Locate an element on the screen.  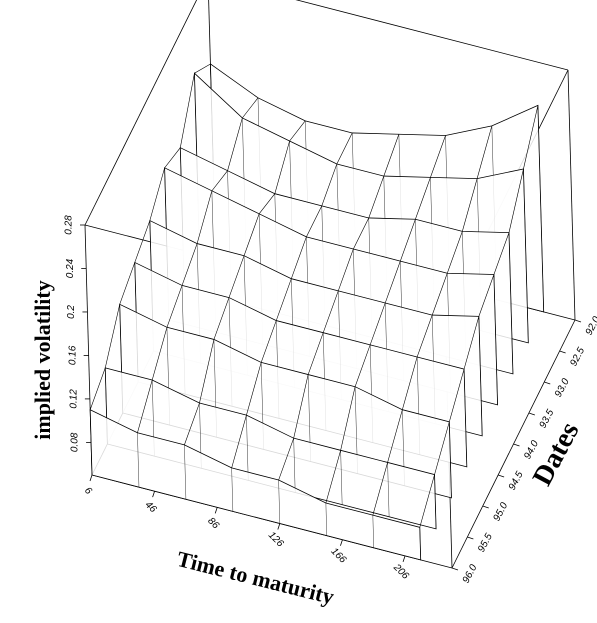
y-tick-label: 95.5 is located at coordinates (485, 543).